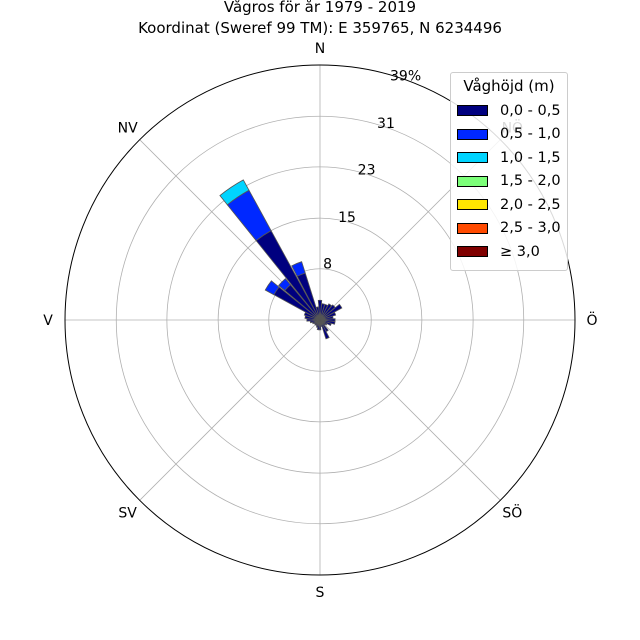  Describe the element at coordinates (512, 512) in the screenshot. I see `direction-label: SÖ` at that location.